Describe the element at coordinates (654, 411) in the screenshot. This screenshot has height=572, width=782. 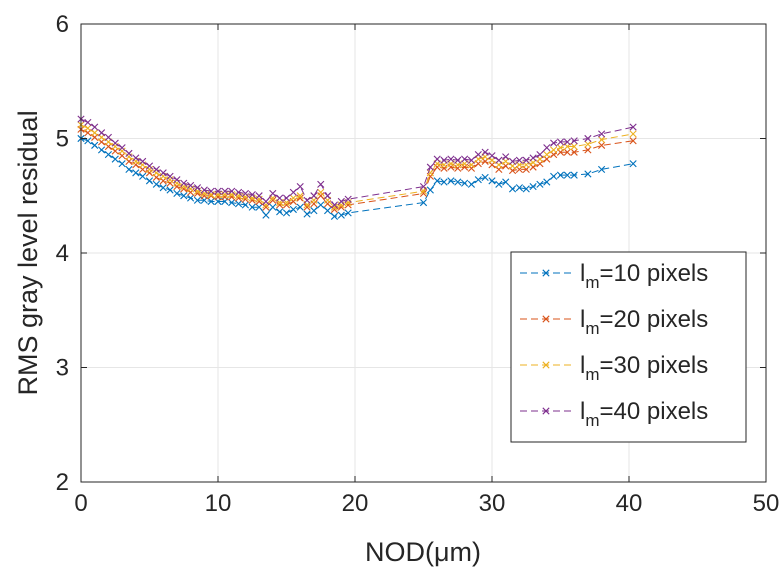
I see `legend-label-rest: =40 pixels` at that location.